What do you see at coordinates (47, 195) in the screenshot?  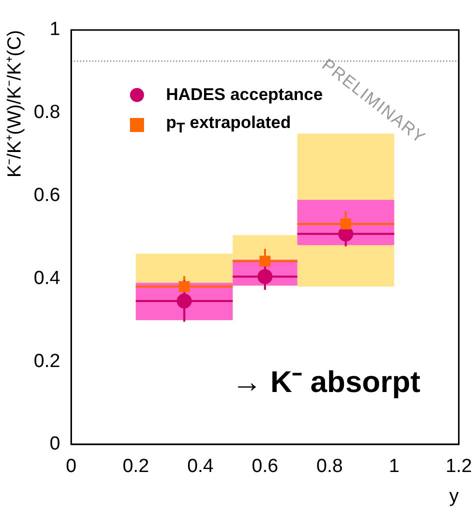 I see `y-tick-label: 0.6` at bounding box center [47, 195].